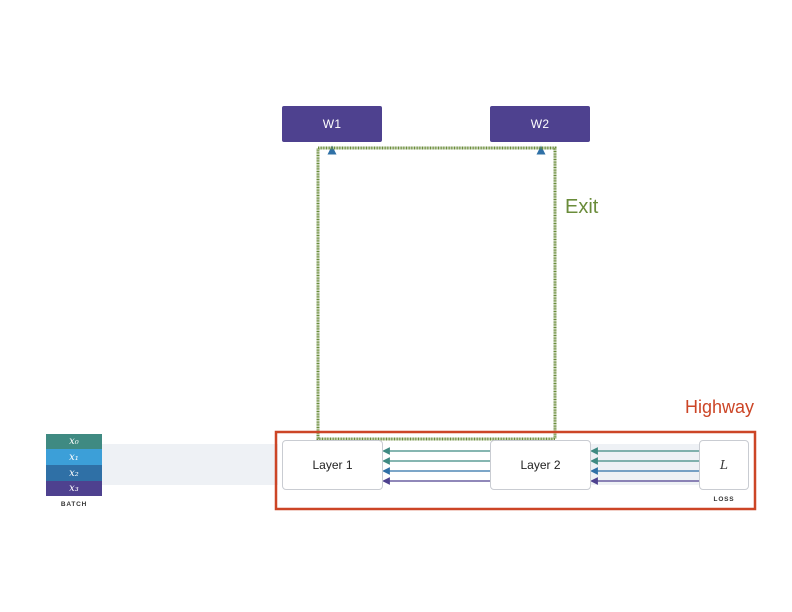 The image size is (792, 612). Describe the element at coordinates (74, 504) in the screenshot. I see `batch-caption: BATCH` at that location.